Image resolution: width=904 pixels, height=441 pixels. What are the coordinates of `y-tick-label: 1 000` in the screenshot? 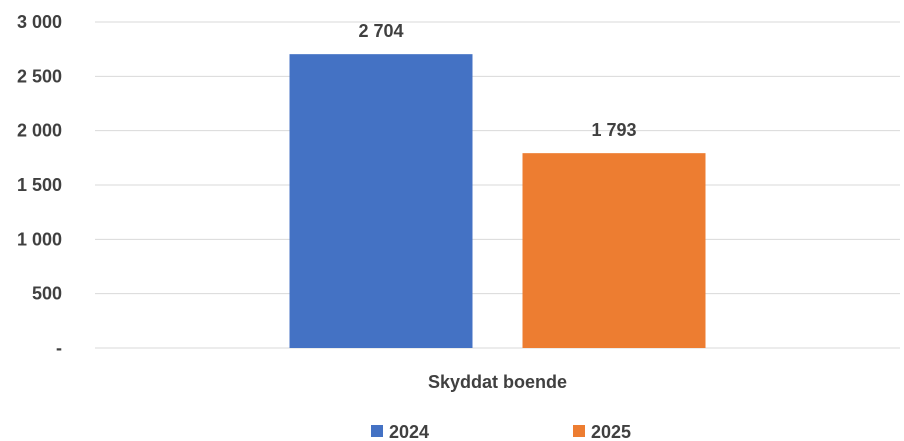 It's located at (39, 239).